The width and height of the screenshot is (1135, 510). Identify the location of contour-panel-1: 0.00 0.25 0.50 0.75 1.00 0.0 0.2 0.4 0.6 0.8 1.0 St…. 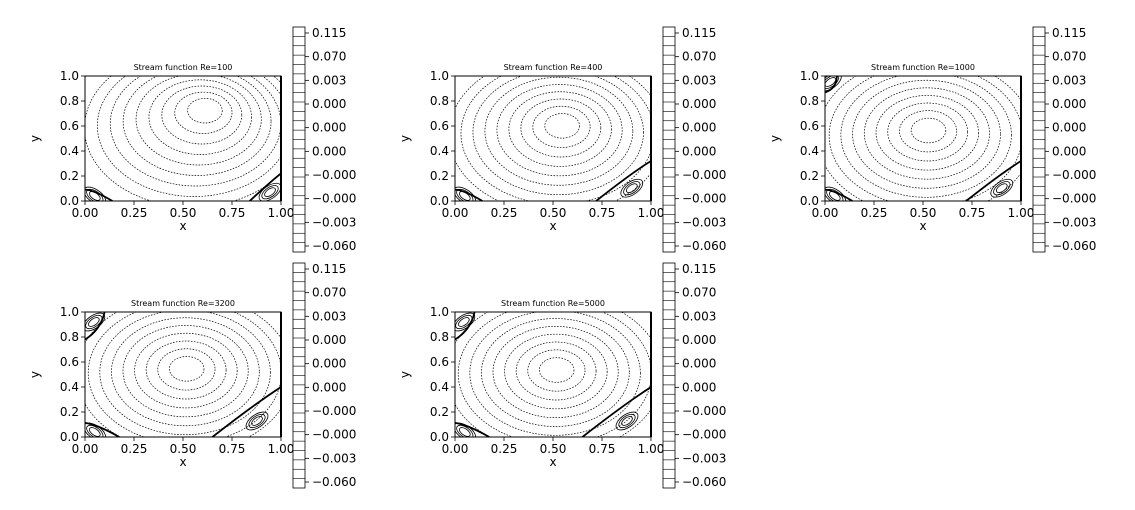
(192, 139).